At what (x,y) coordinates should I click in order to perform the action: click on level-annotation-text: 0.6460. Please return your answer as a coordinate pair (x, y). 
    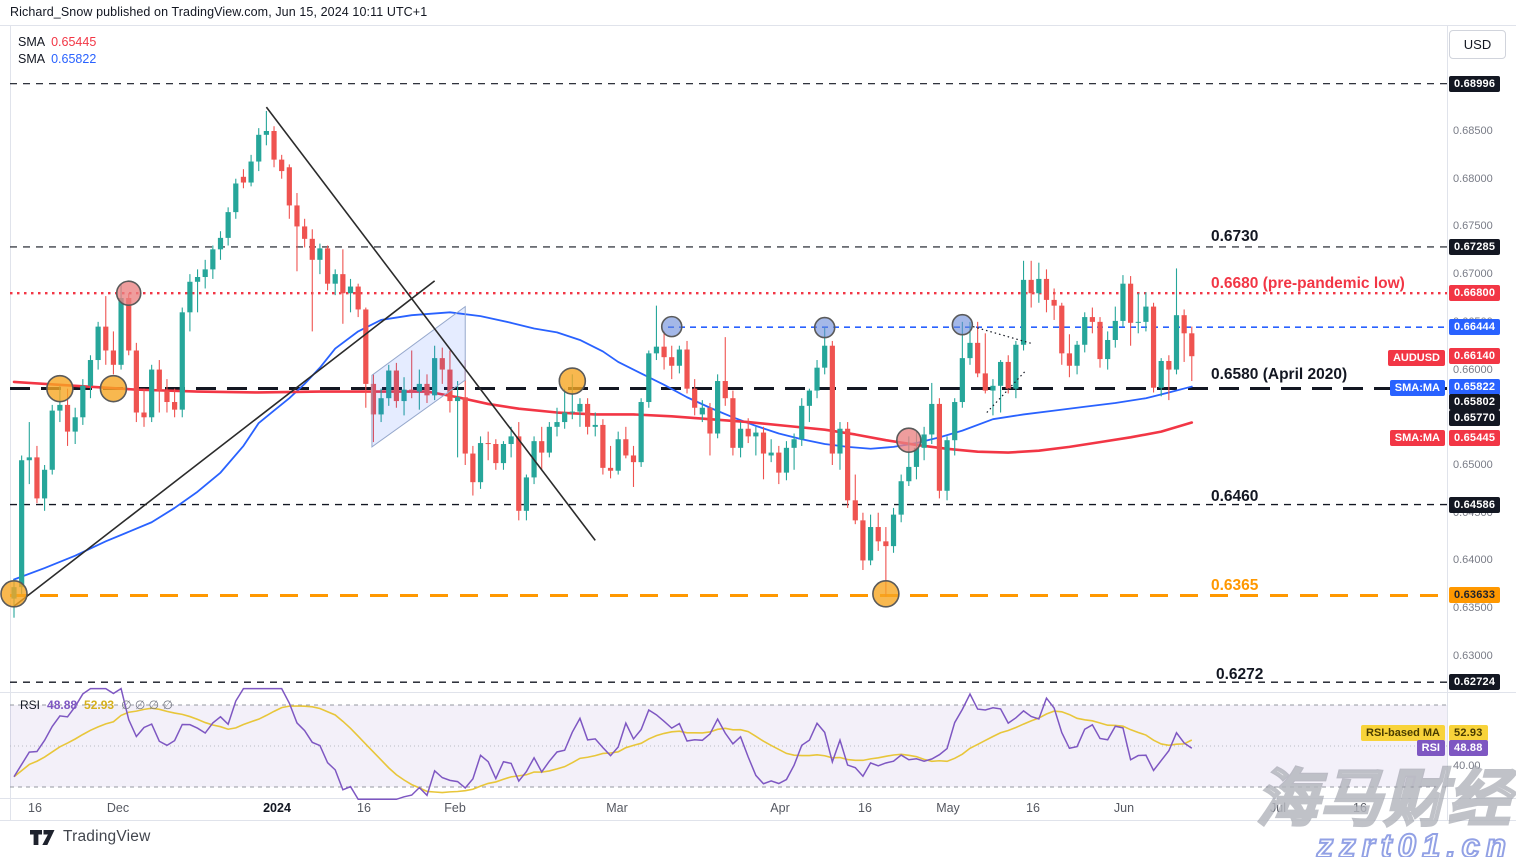
    Looking at the image, I should click on (1234, 496).